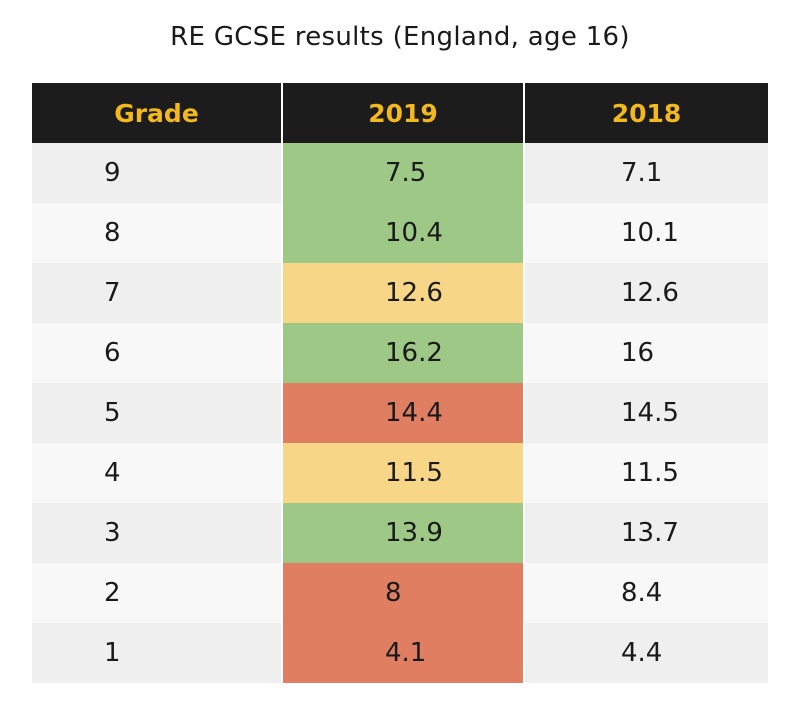 The width and height of the screenshot is (800, 720). I want to click on value-2018-cell: 7.1, so click(646, 173).